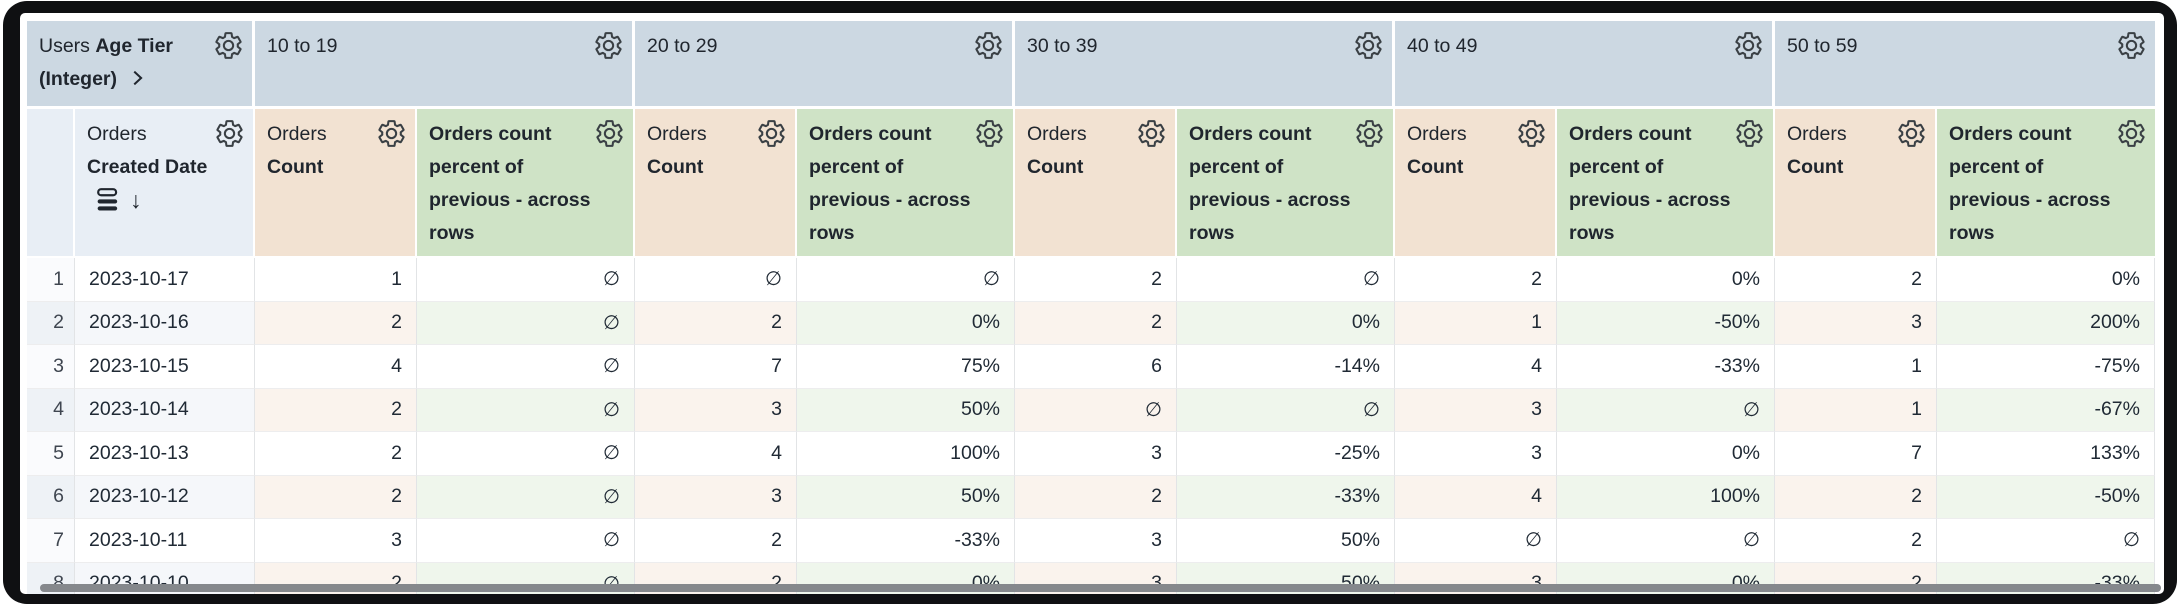 The width and height of the screenshot is (2180, 606). Describe the element at coordinates (825, 65) in the screenshot. I see `pivot-group-header: 20 to 29` at that location.